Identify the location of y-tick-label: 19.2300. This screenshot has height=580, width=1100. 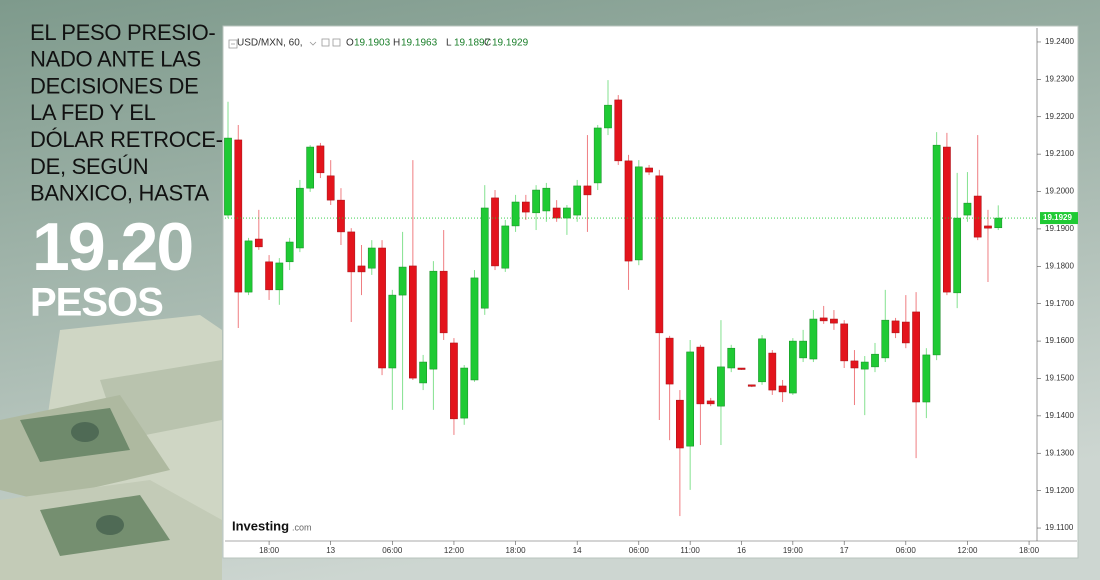
(1059, 78).